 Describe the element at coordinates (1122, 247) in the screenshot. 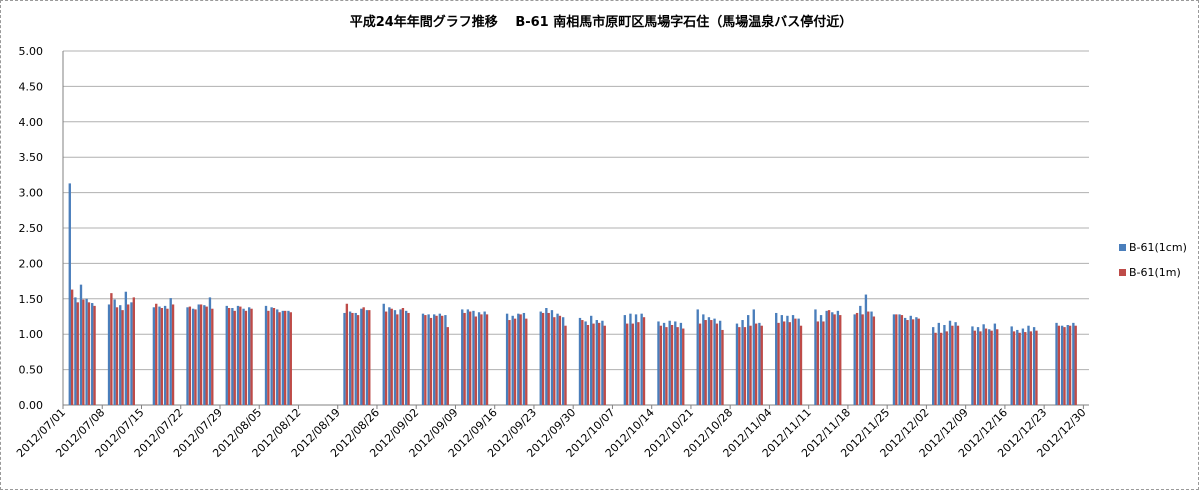

I see `legend-swatch-s1` at that location.